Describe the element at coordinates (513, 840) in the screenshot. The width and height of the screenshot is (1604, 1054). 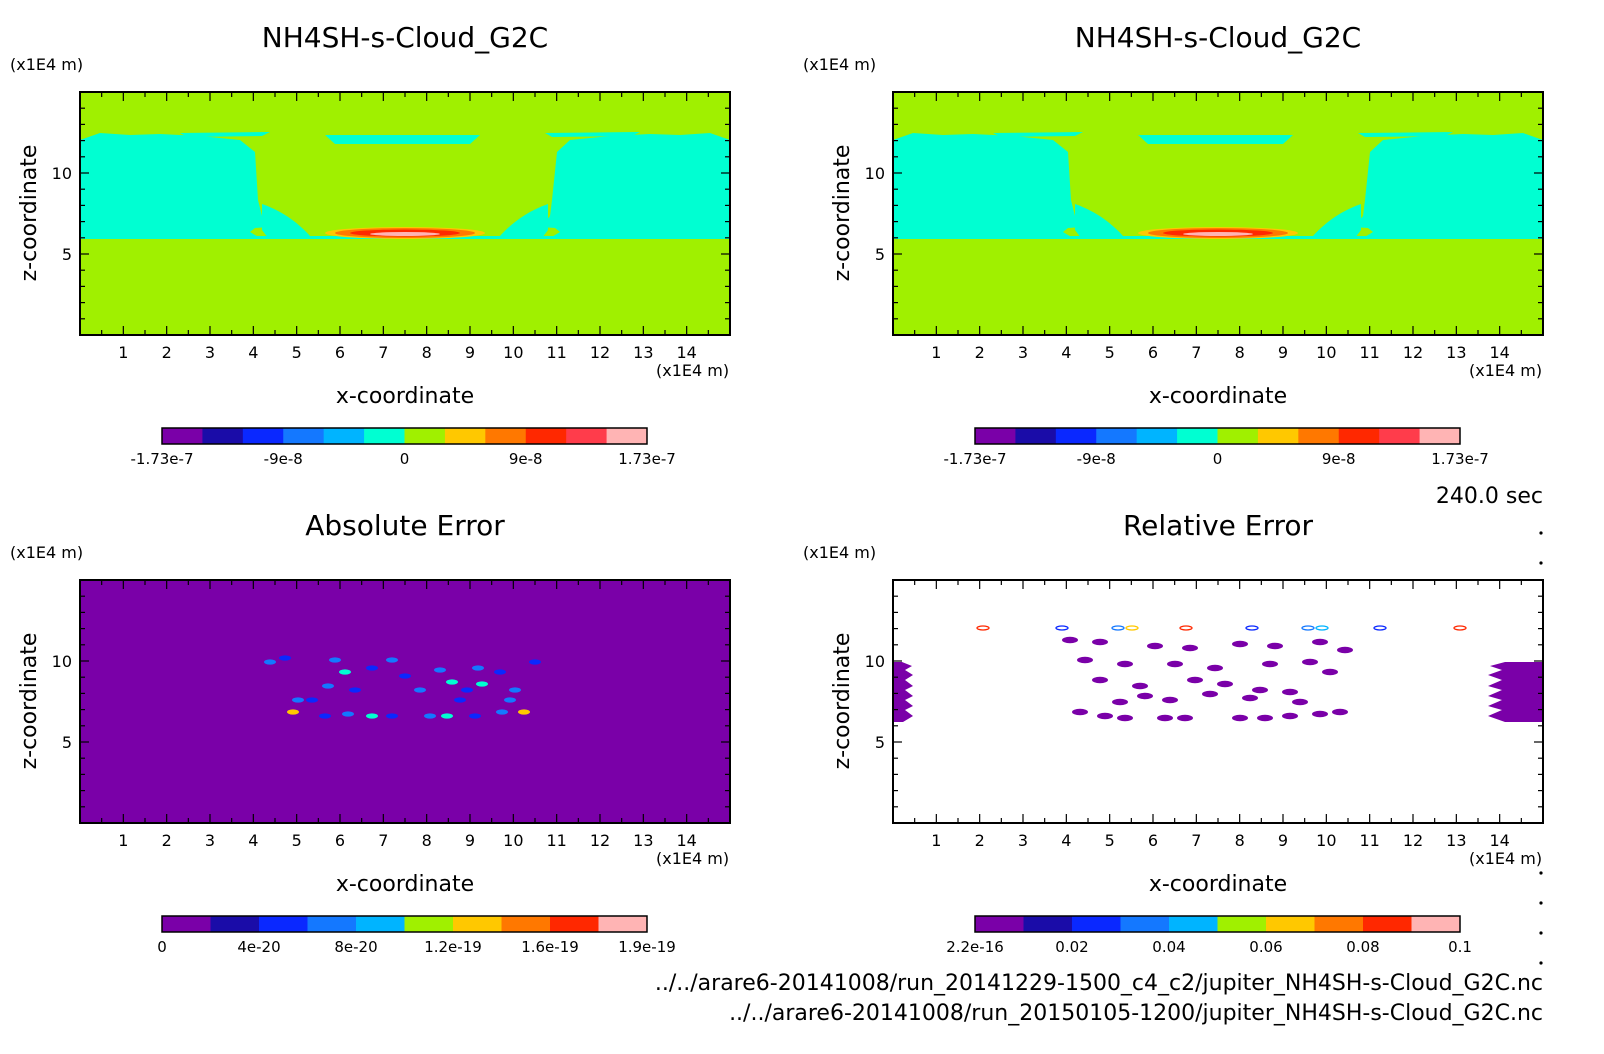
I see `x-tick-label: 10` at that location.